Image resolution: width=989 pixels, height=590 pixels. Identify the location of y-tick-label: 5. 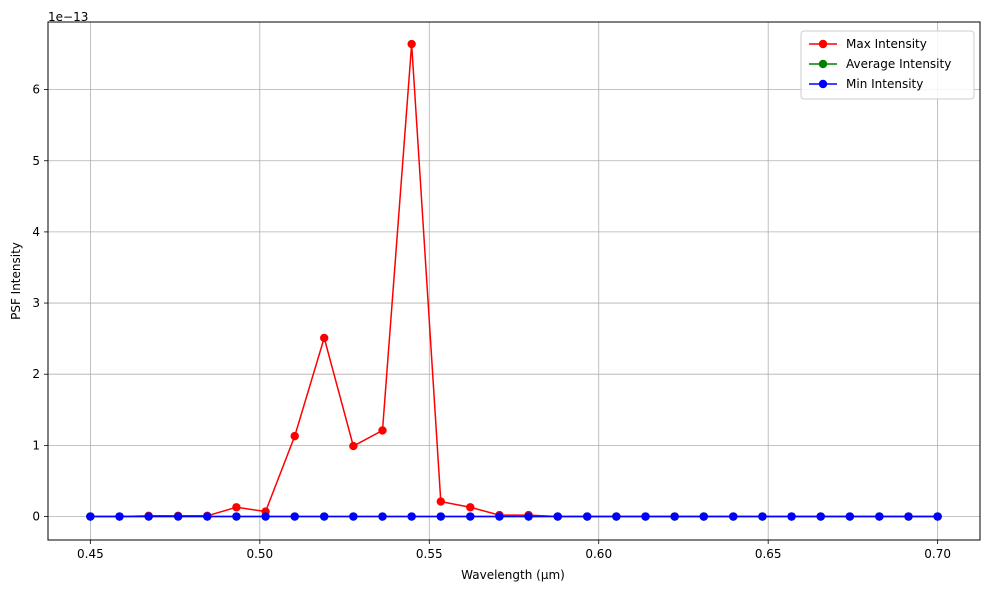
(36, 161).